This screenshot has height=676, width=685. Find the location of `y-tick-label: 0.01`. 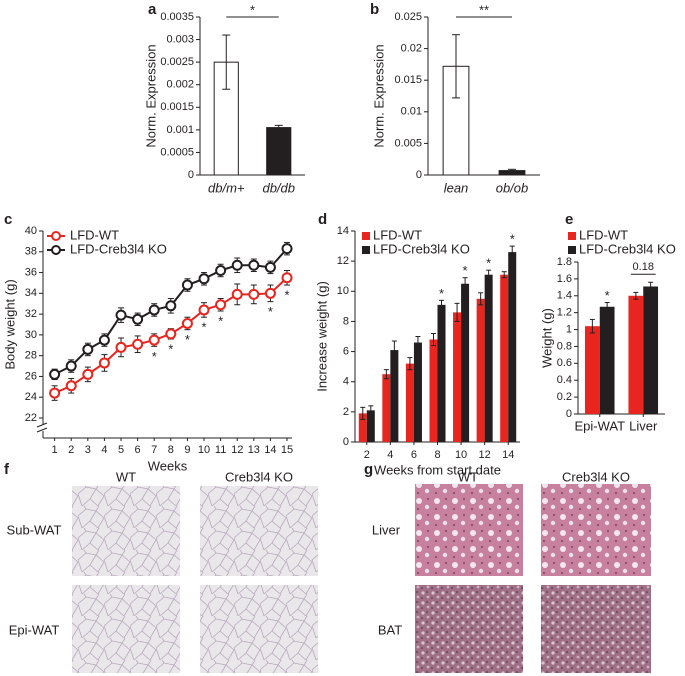

y-tick-label: 0.01 is located at coordinates (411, 112).